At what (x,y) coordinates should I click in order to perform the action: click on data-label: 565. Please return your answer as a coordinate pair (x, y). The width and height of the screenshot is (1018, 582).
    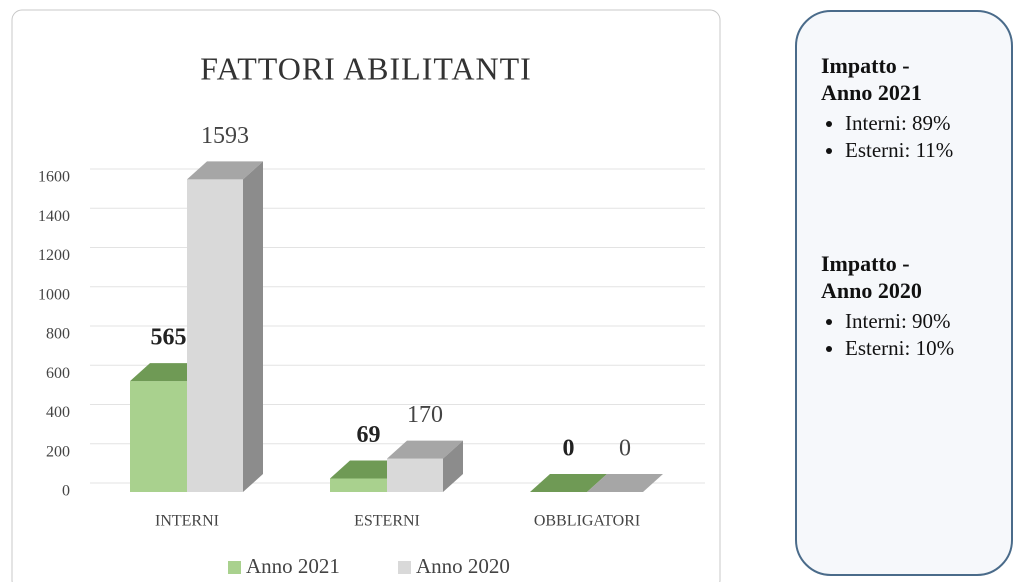
    Looking at the image, I should click on (169, 338).